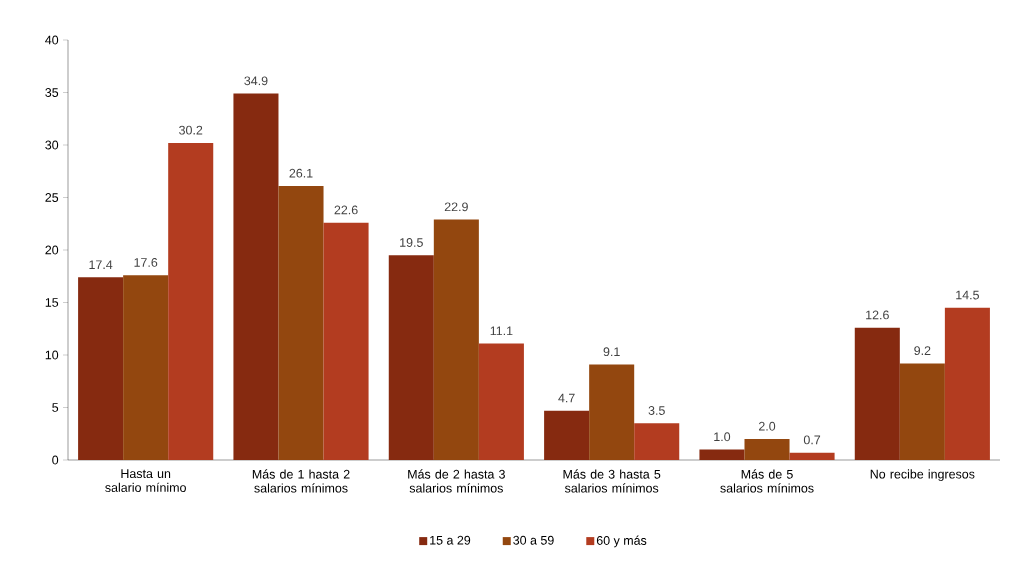  Describe the element at coordinates (52, 92) in the screenshot. I see `y-tick-label: 35` at that location.